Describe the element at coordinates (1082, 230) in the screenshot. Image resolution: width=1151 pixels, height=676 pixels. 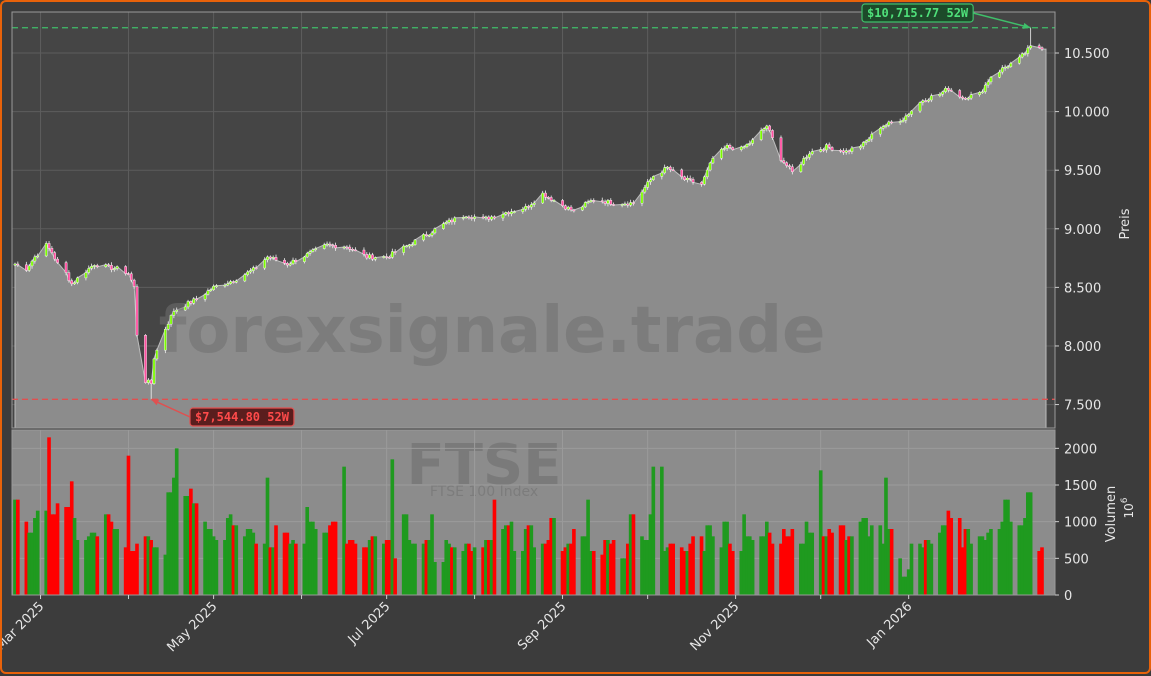
I see `price-axis: 7.500 8.000 8.500 9.000 9.500 10.000 10.500` at that location.